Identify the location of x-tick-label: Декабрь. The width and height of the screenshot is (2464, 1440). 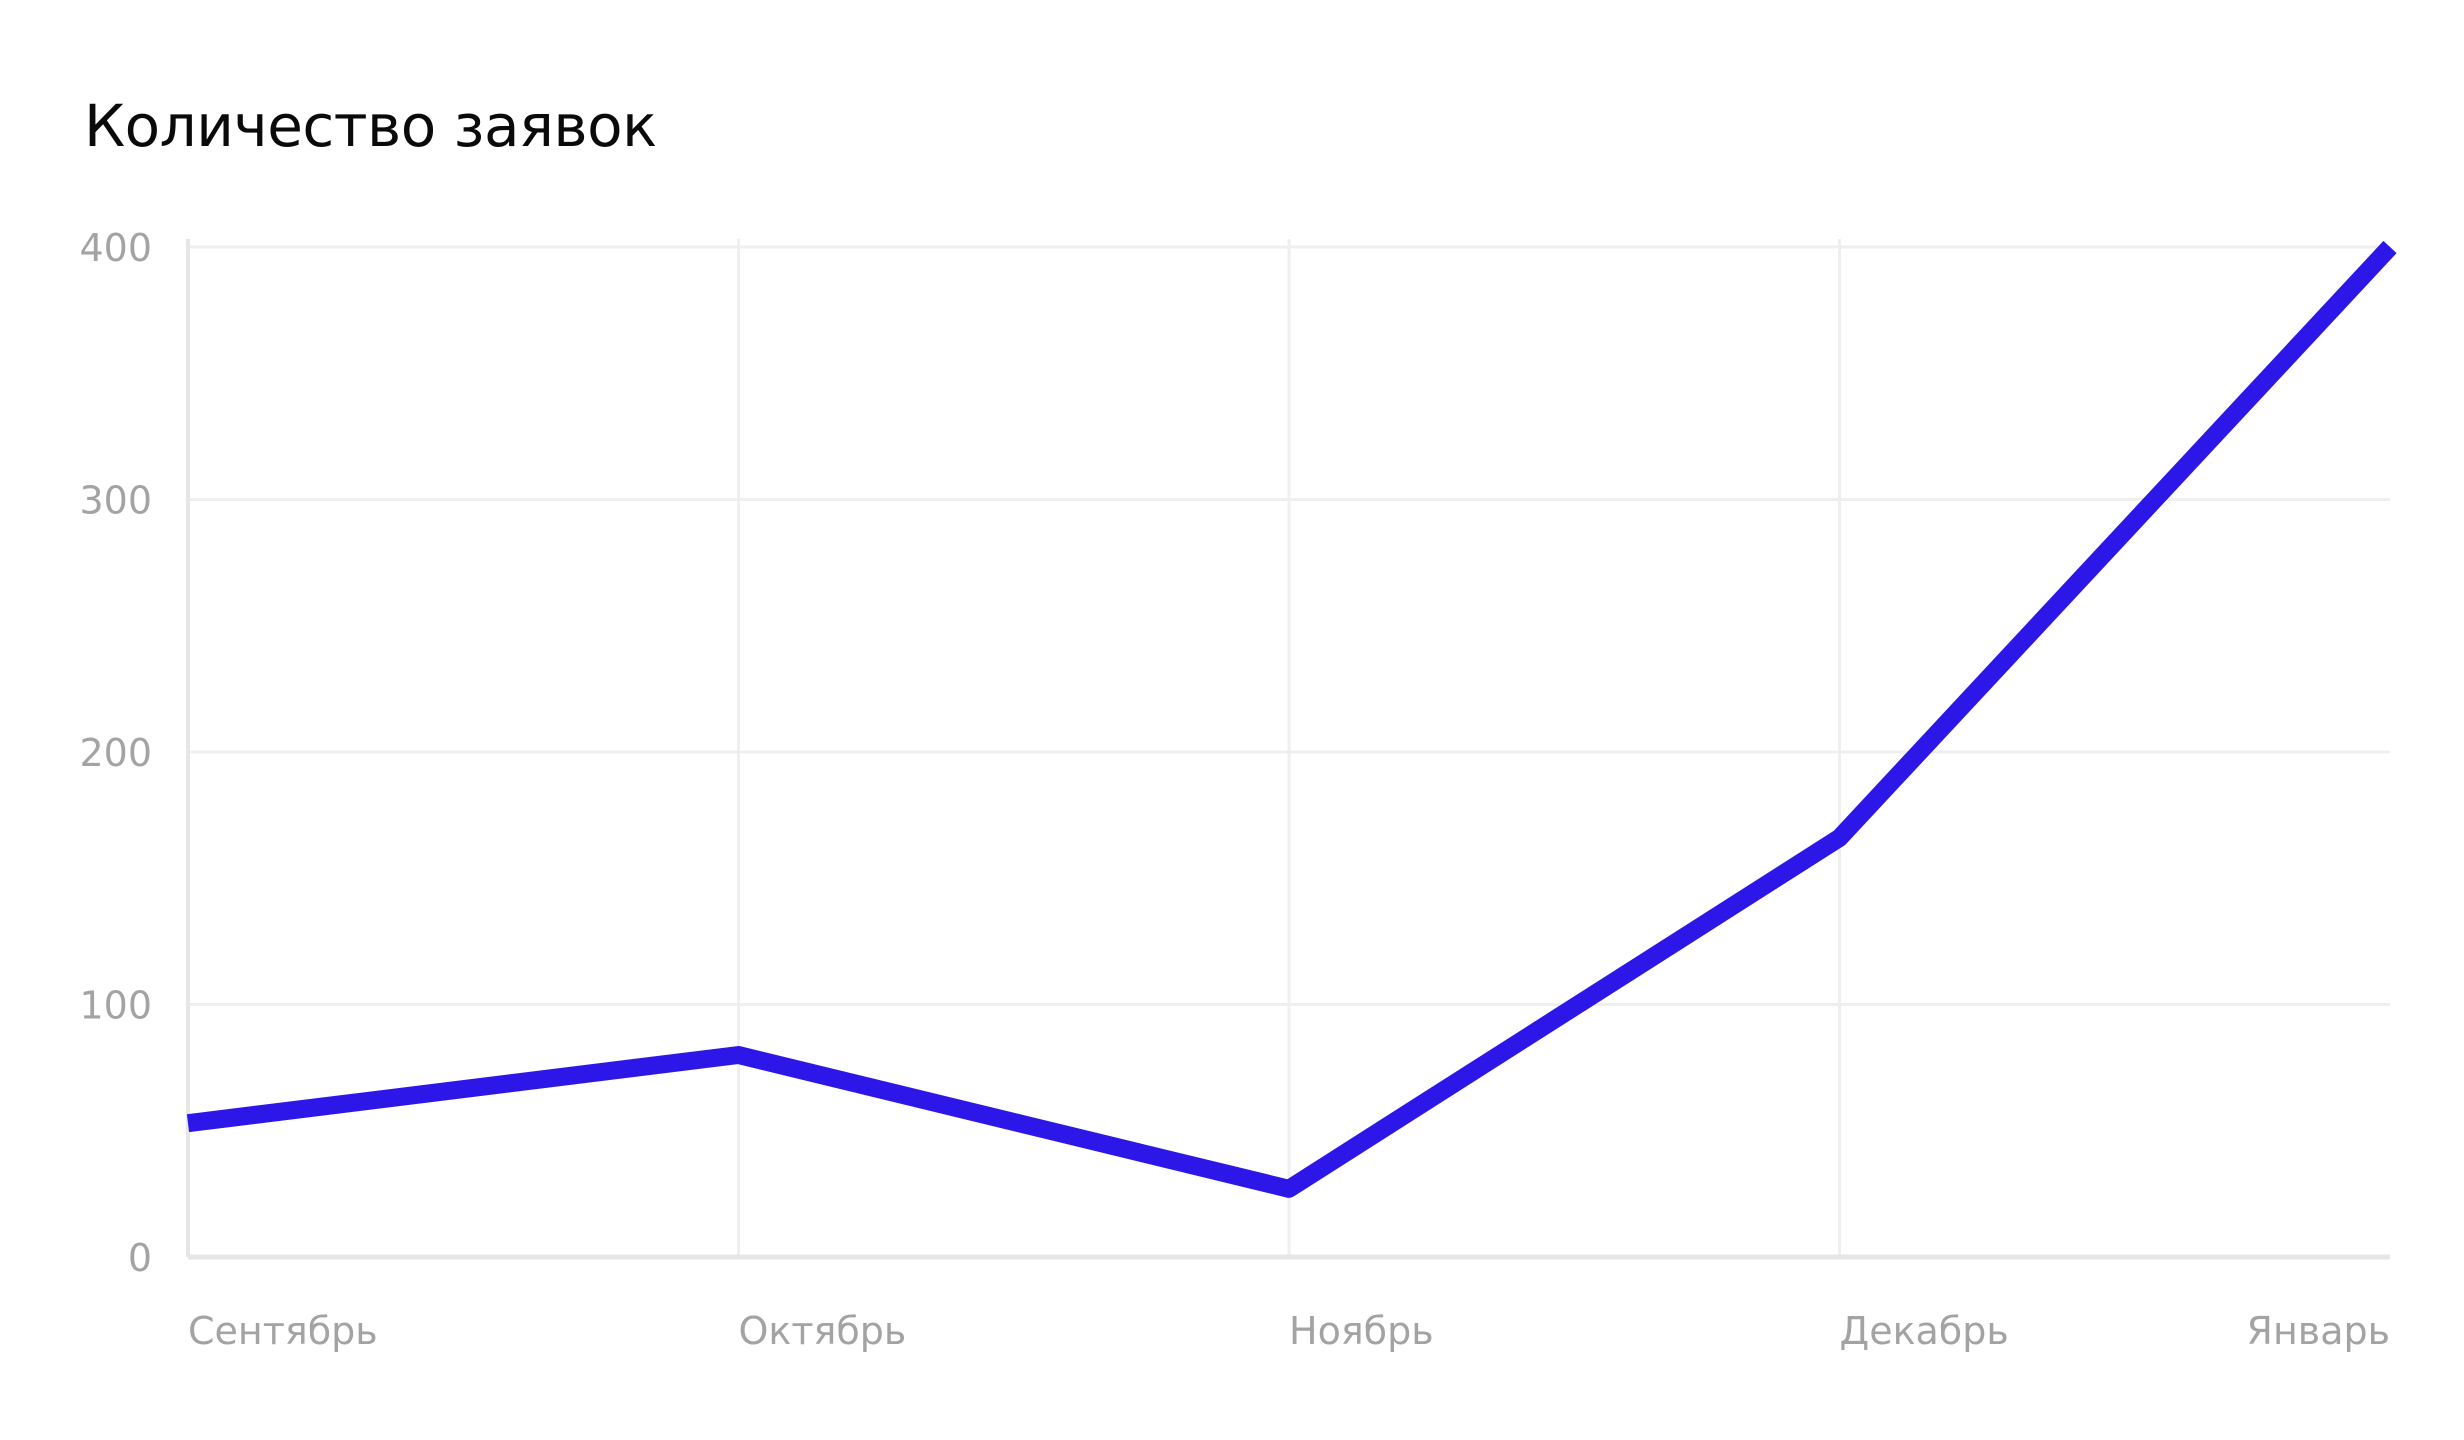
(1924, 1331).